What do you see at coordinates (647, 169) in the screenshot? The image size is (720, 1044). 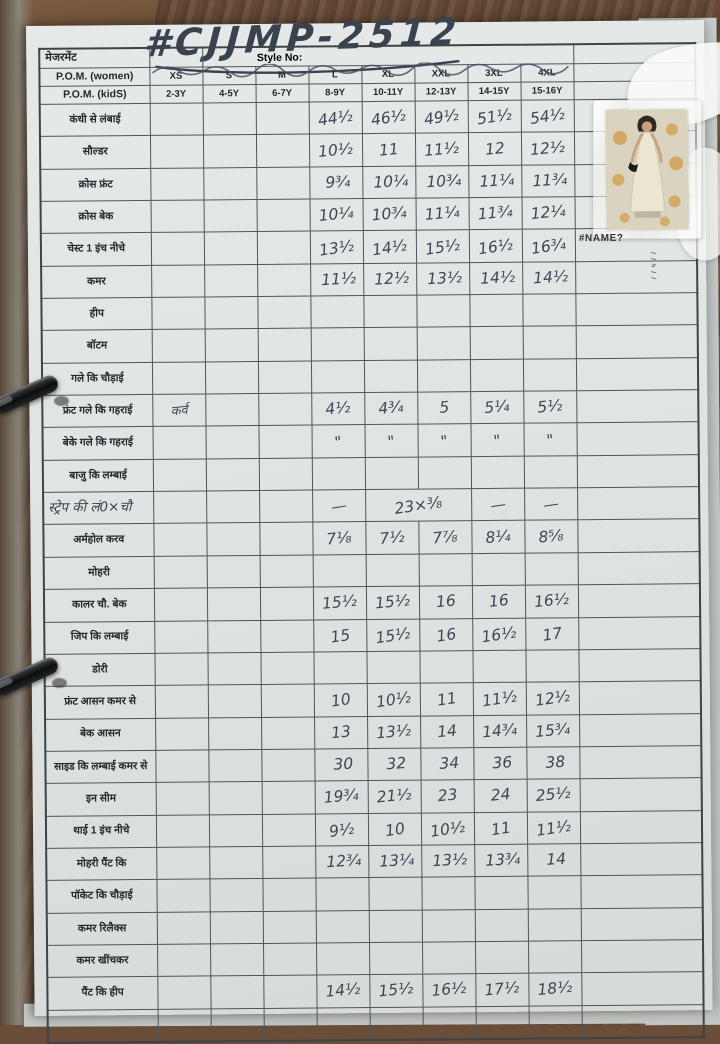 I see `garment-photo` at bounding box center [647, 169].